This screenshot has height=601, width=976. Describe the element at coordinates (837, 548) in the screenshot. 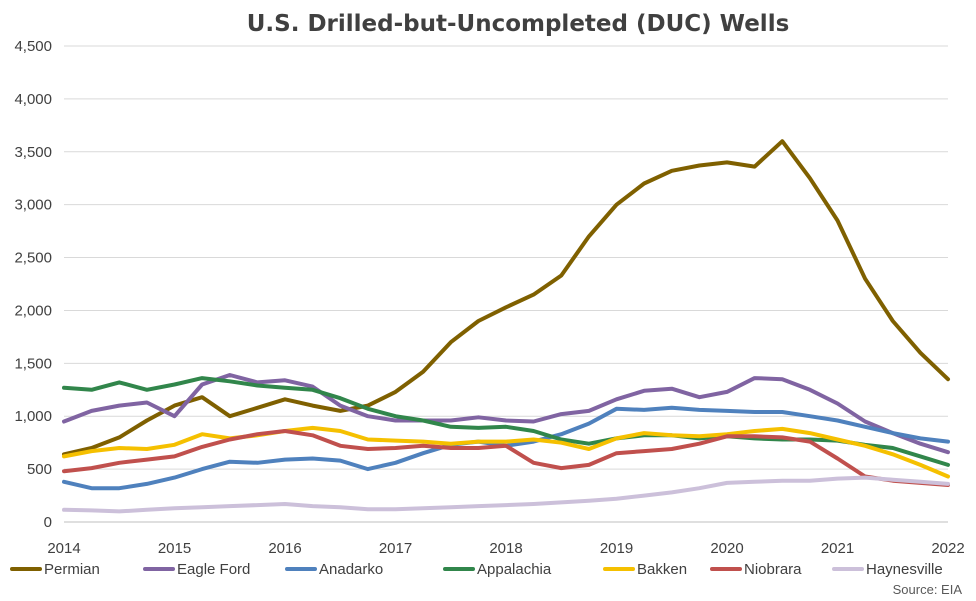

I see `x-tick-label: 2021` at that location.